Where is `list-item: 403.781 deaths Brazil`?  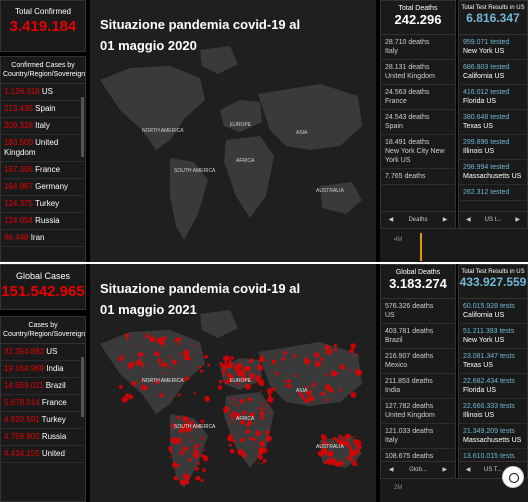 list-item: 403.781 deaths Brazil is located at coordinates (418, 336).